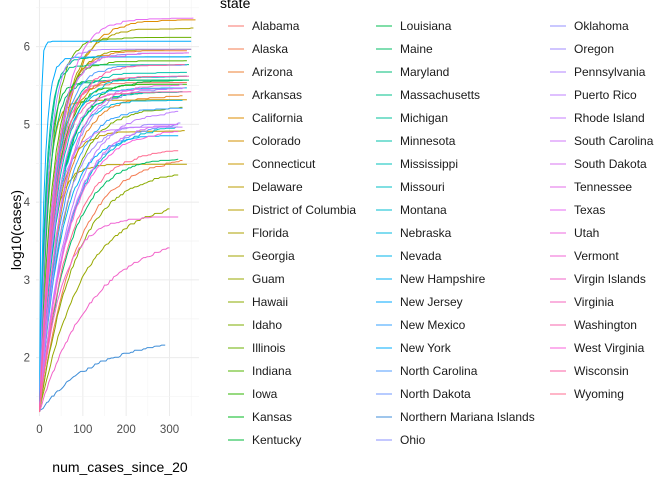 The image size is (672, 485). What do you see at coordinates (27, 281) in the screenshot?
I see `y-tick-label: 3` at bounding box center [27, 281].